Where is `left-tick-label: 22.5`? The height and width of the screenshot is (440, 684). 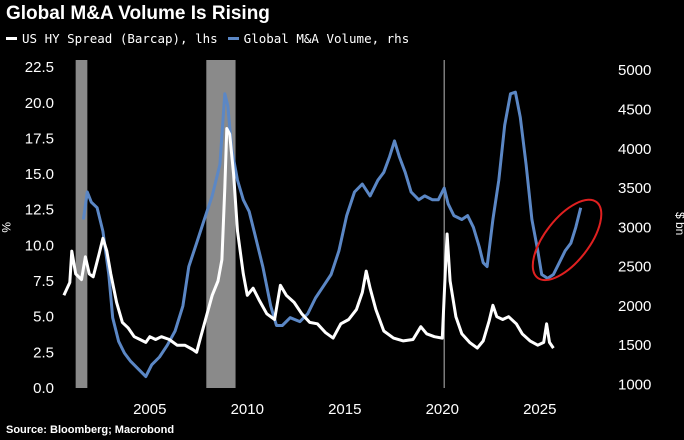 left-tick-label: 22.5 is located at coordinates (39, 67).